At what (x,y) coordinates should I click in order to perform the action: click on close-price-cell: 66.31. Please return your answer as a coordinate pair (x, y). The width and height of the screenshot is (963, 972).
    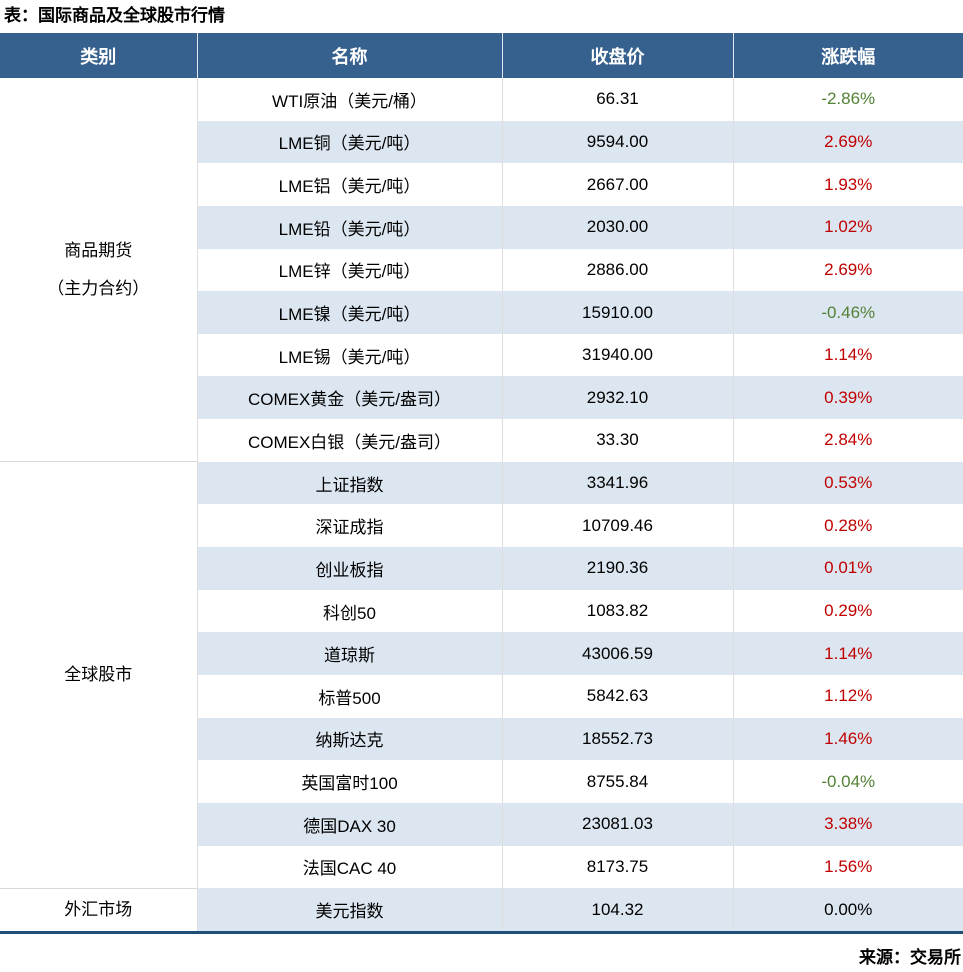
    Looking at the image, I should click on (617, 99).